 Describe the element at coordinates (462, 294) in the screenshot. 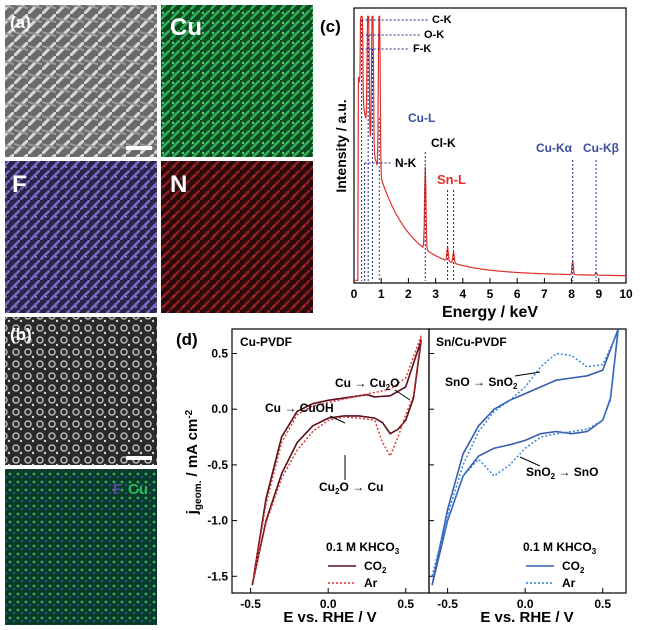

I see `spectrum-x-tick-label: 4` at that location.